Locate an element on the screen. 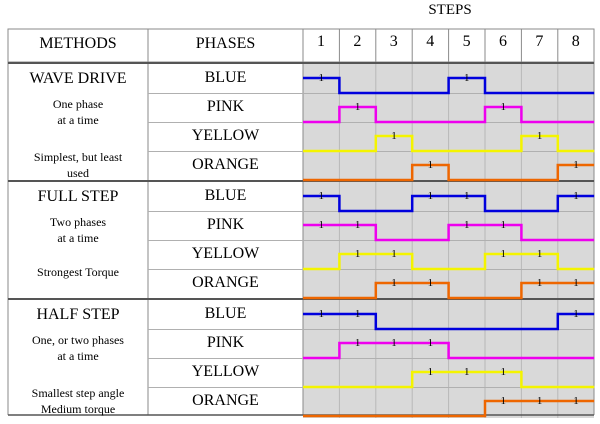 The height and width of the screenshot is (424, 600). steps-title: STEPS is located at coordinates (450, 10).